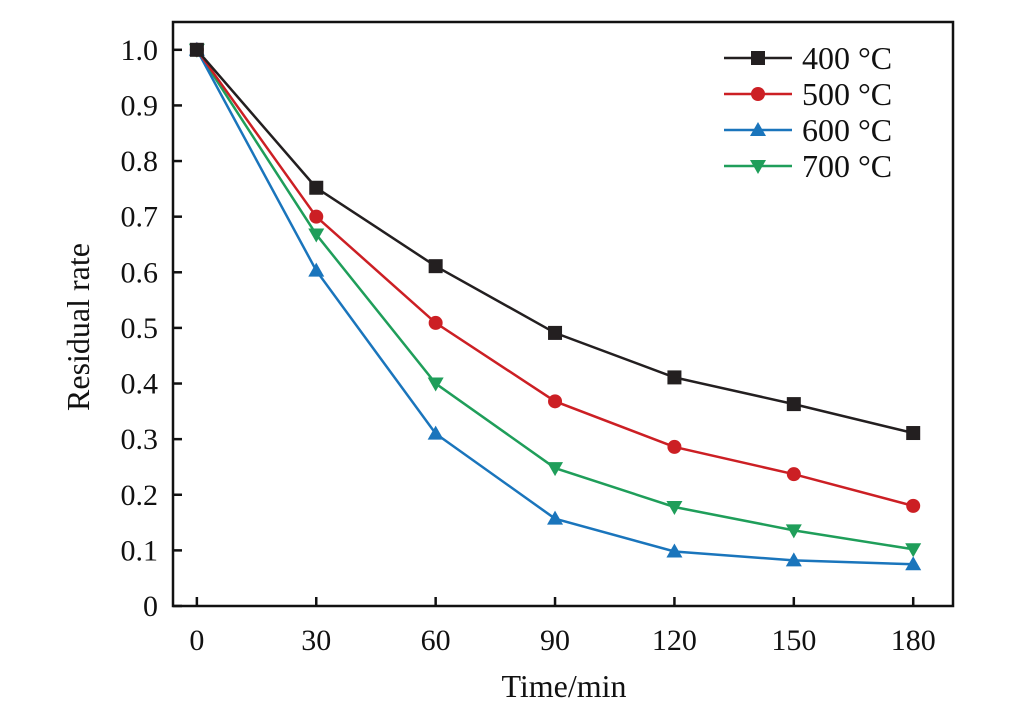 The width and height of the screenshot is (1029, 715). I want to click on x-axis-title: Time/min, so click(563, 686).